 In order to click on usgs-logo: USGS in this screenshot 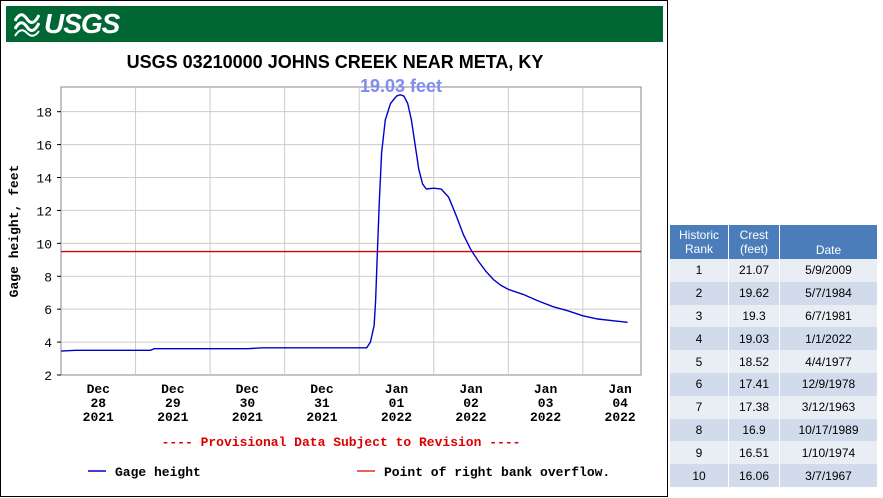, I will do `click(67, 23)`.